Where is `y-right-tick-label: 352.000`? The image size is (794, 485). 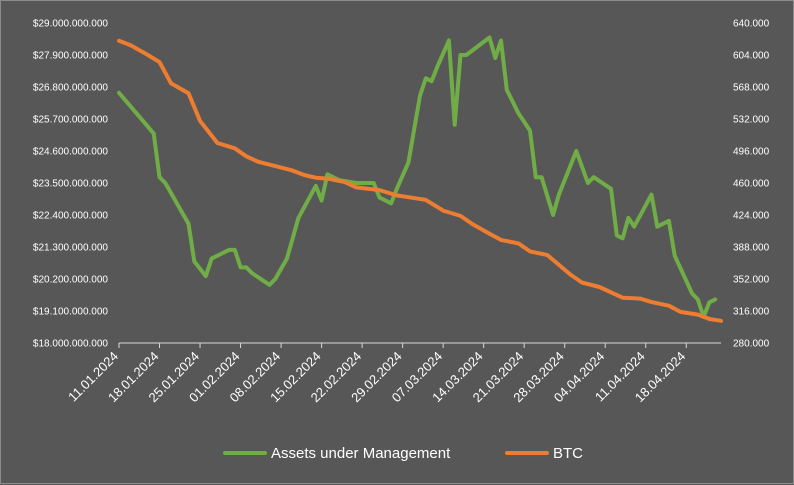
y-right-tick-label: 352.000 is located at coordinates (751, 280).